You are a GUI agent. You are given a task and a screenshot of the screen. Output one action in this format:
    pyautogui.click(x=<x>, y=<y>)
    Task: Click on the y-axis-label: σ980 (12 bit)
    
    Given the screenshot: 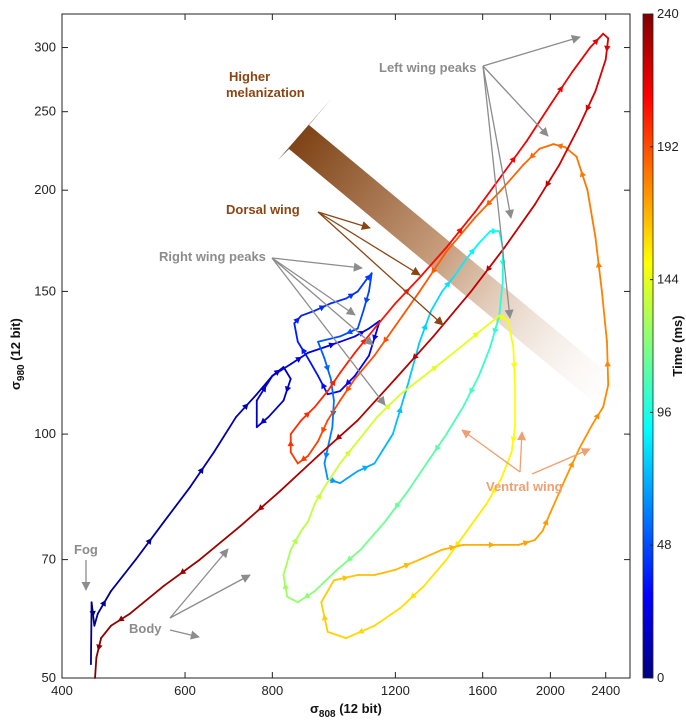 What is the action you would take?
    pyautogui.click(x=17, y=354)
    